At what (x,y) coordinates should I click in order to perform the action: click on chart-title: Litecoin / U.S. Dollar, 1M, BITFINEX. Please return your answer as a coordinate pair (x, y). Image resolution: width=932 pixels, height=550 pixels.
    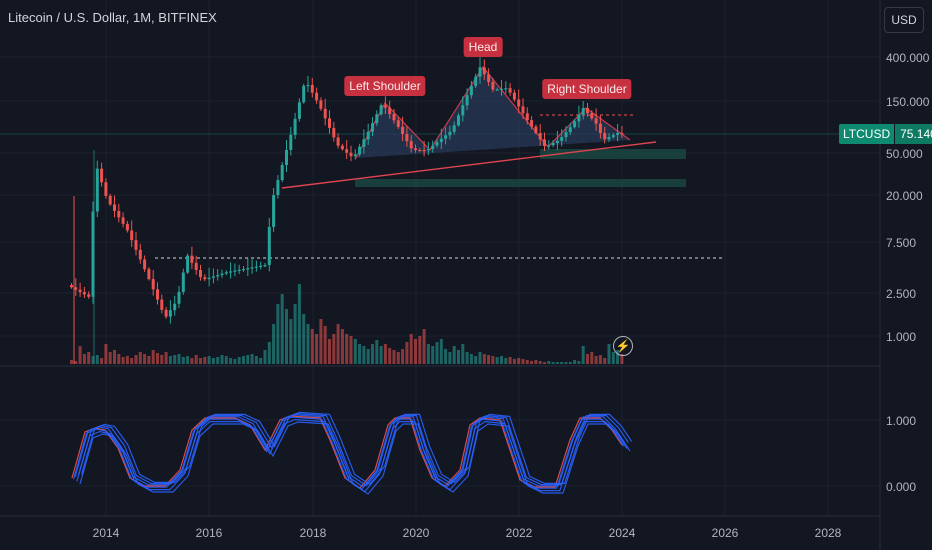
    Looking at the image, I should click on (112, 17).